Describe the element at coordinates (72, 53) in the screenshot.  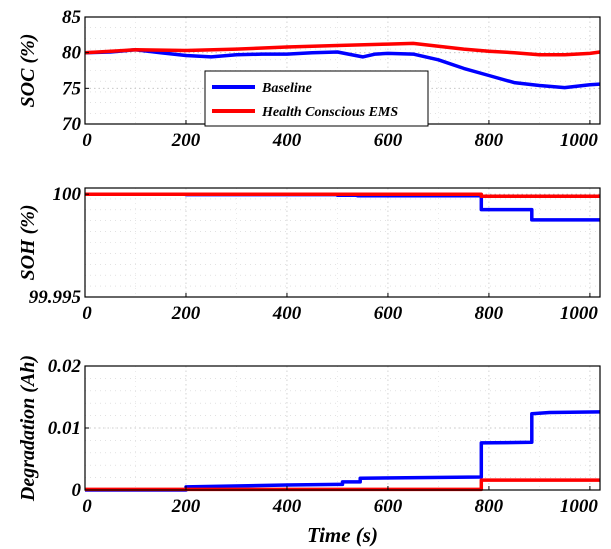
I see `y-tick-label: 80` at that location.